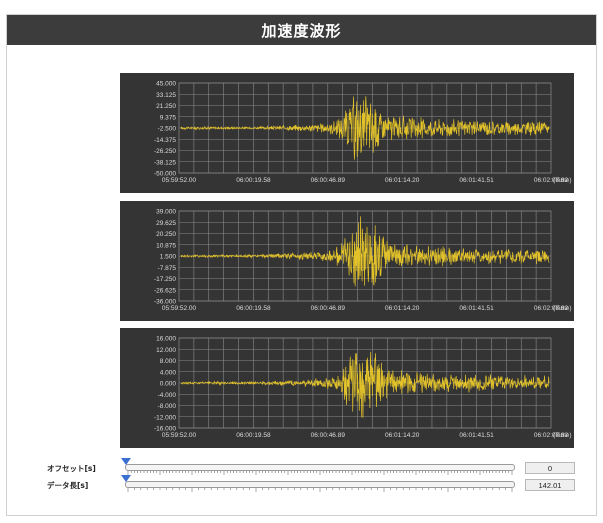 The image size is (603, 523). Describe the element at coordinates (71, 468) in the screenshot. I see `offset-label: オフセット[s]` at that location.